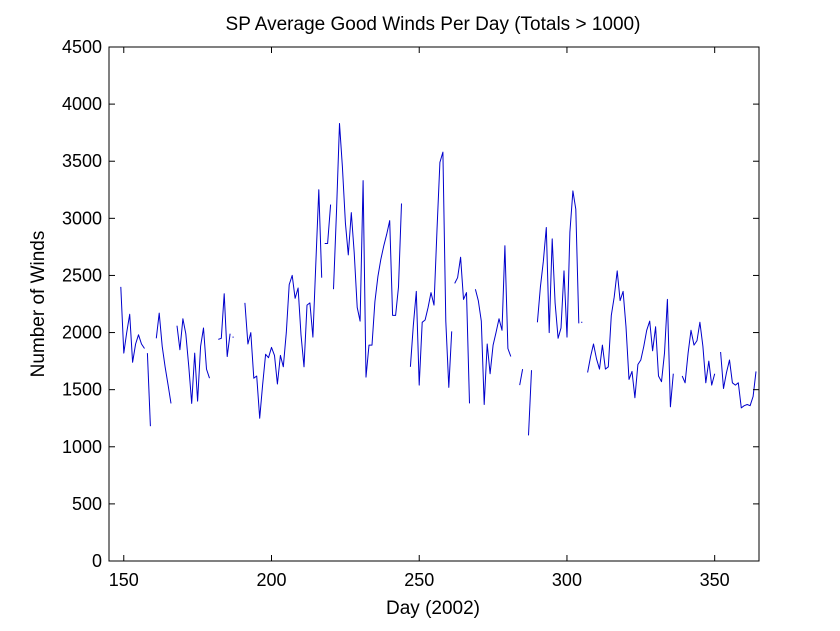 The image size is (840, 631). What do you see at coordinates (82, 275) in the screenshot?
I see `y-tick-label: 2500` at bounding box center [82, 275].